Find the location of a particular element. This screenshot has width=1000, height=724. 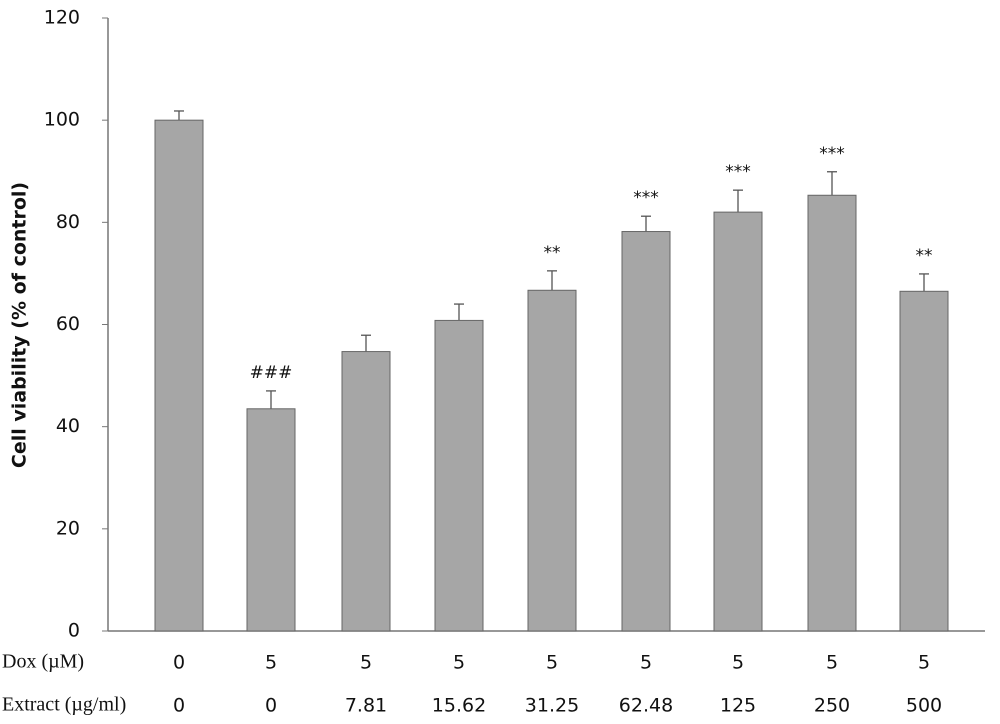

y-tick-label: 100 is located at coordinates (62, 120).